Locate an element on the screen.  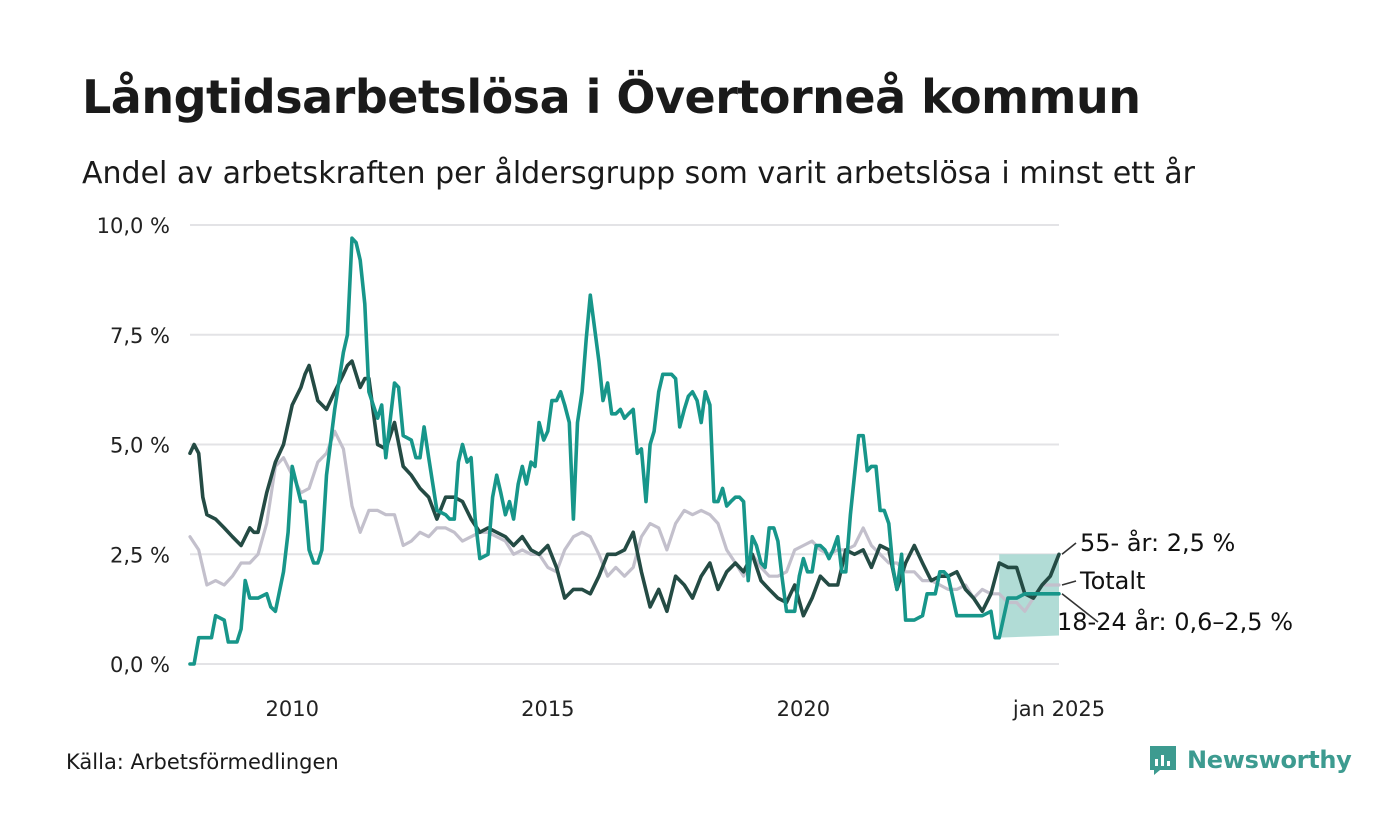
source-note: Källa: Arbetsförmedlingen is located at coordinates (202, 762).